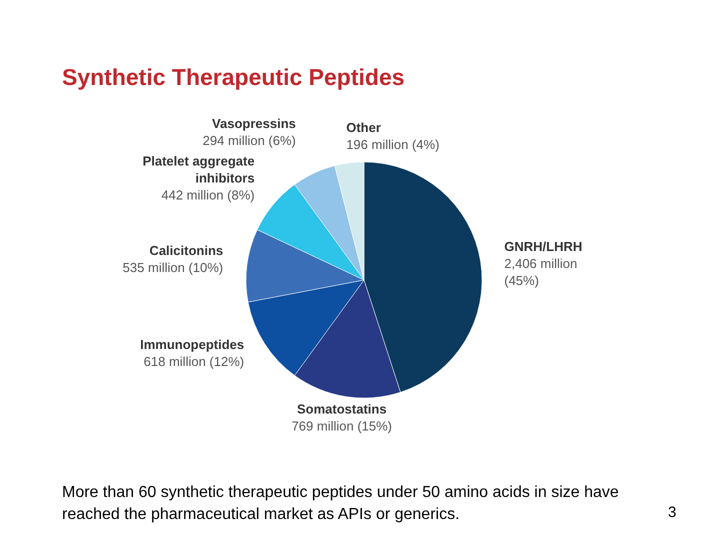 The width and height of the screenshot is (728, 546). I want to click on data-label: 2,406 million (45%), so click(541, 272).